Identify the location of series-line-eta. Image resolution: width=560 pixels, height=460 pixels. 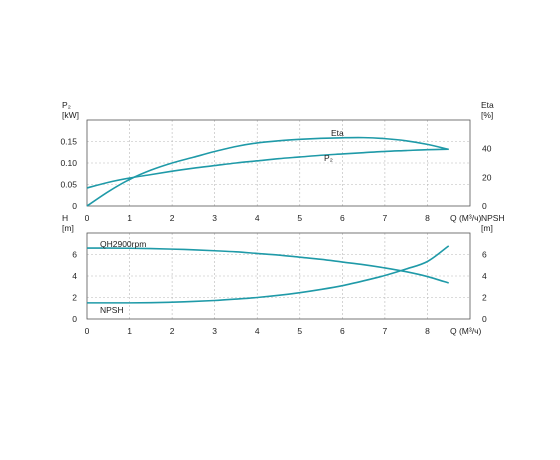
(267, 171).